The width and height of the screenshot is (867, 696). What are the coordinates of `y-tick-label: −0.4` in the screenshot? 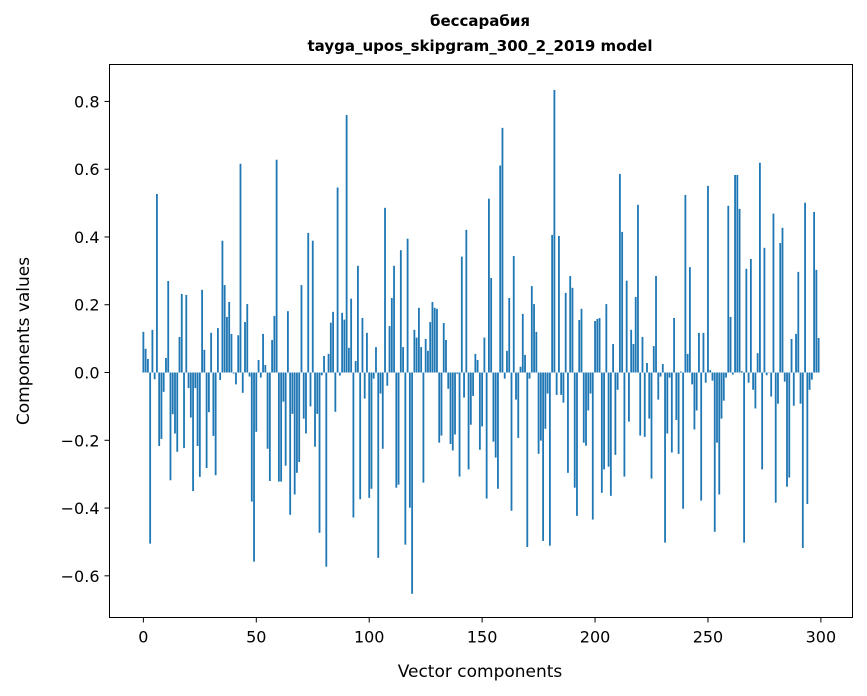 It's located at (80, 508).